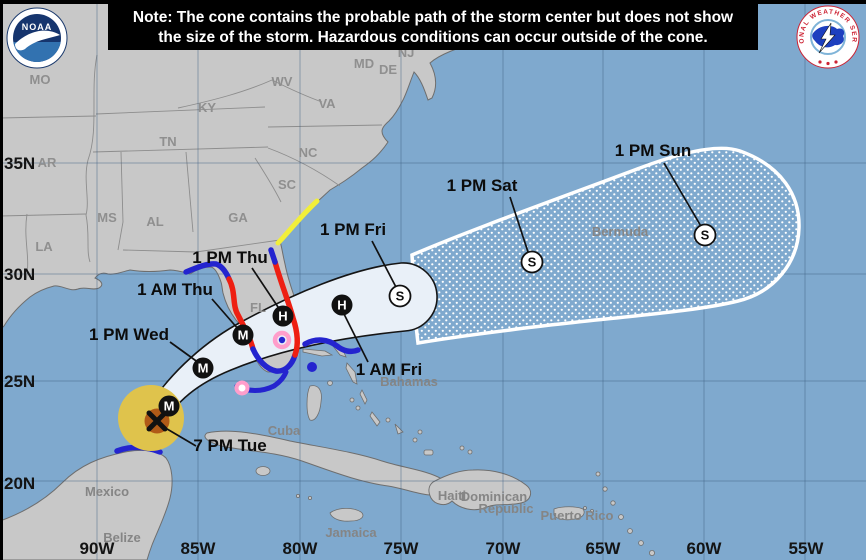  Describe the element at coordinates (40, 79) in the screenshot. I see `state-label-mo: MO` at that location.